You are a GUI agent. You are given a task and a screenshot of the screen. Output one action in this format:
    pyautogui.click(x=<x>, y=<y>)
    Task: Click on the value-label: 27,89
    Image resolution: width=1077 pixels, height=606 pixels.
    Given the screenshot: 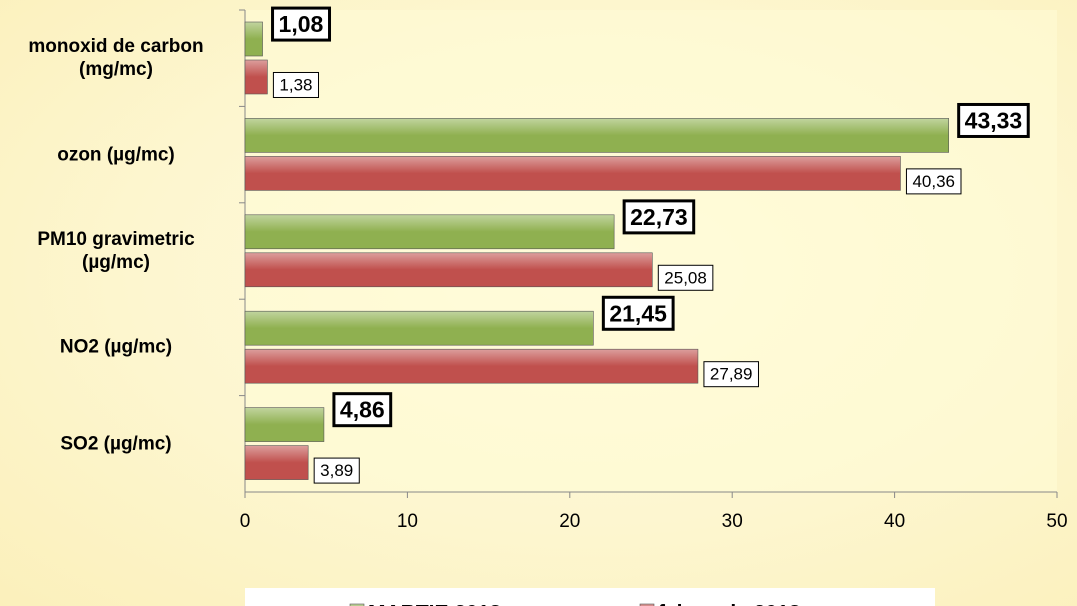 What is the action you would take?
    pyautogui.click(x=731, y=374)
    